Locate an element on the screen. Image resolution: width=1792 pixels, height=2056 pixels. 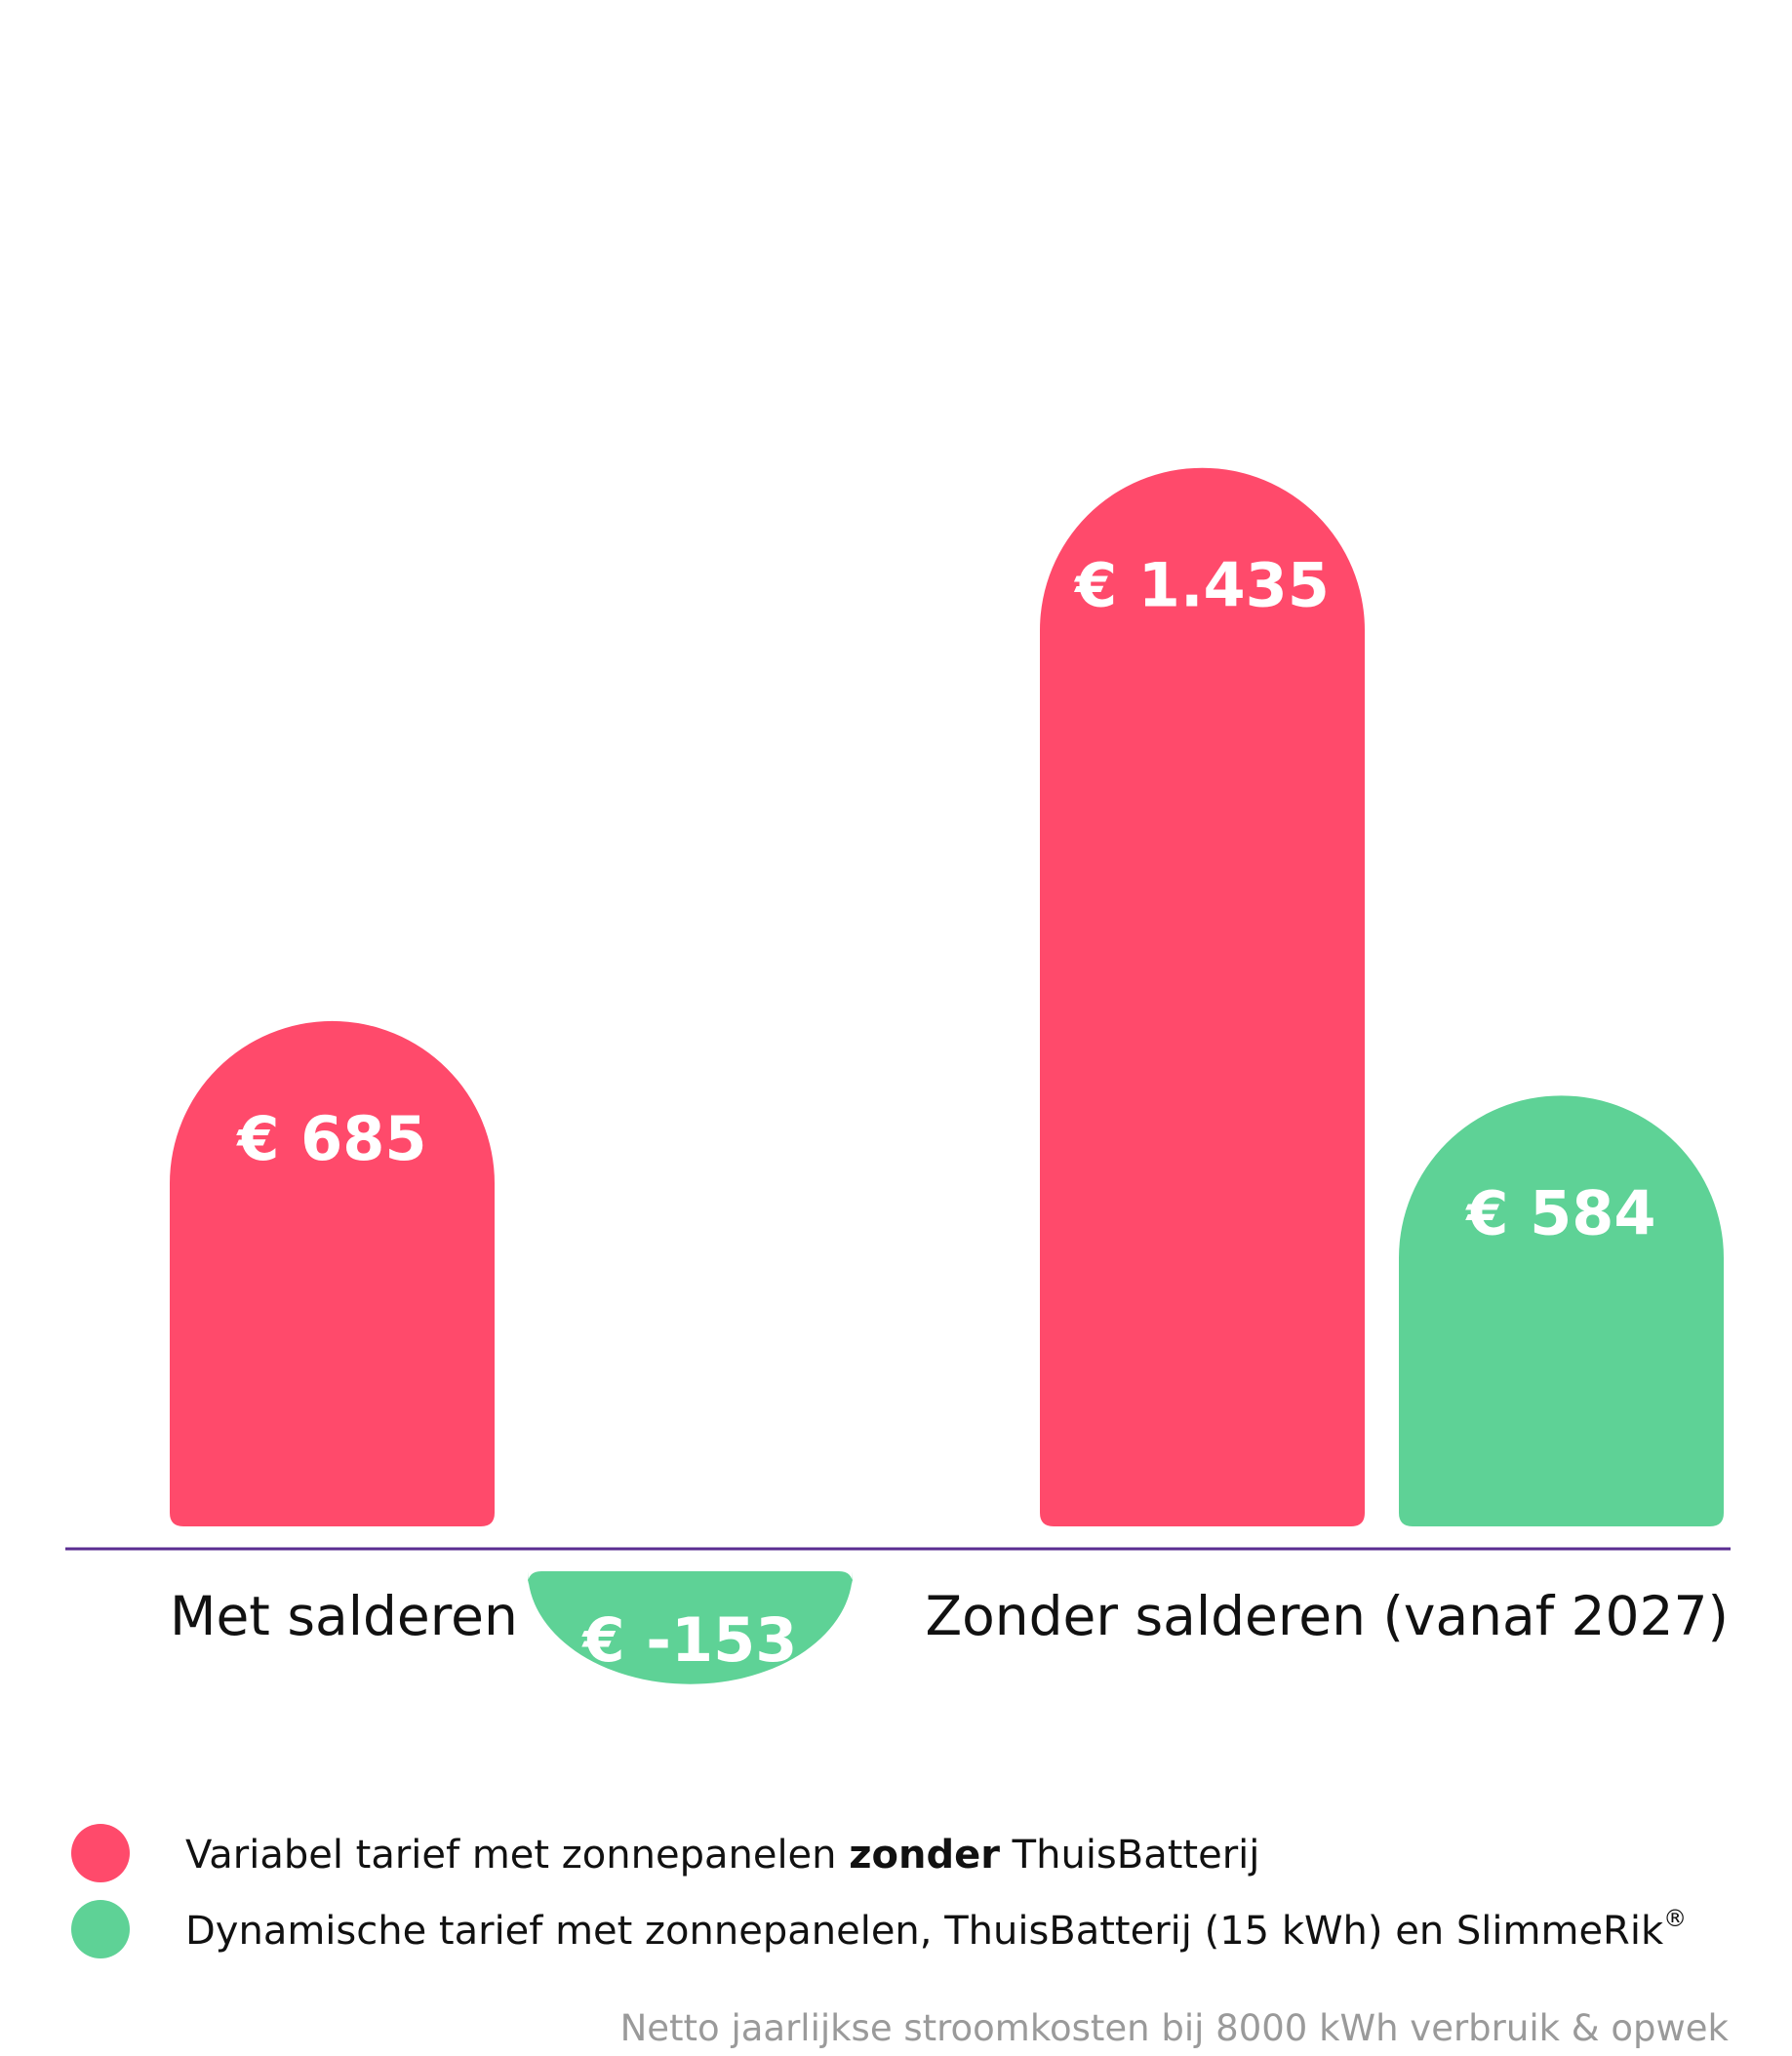
bar-value-label-series0-cat0: € 685 is located at coordinates (331, 1138).